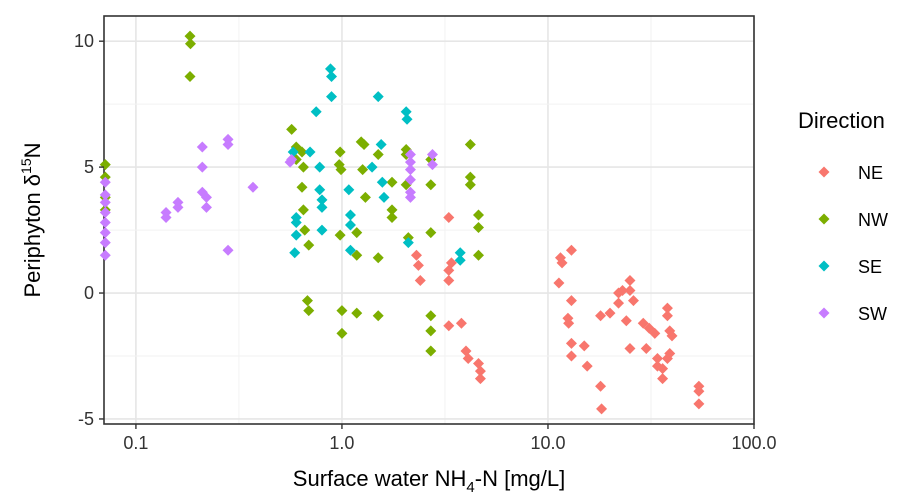 The image size is (919, 496). I want to click on x-tick-label: 100.0, so click(753, 443).